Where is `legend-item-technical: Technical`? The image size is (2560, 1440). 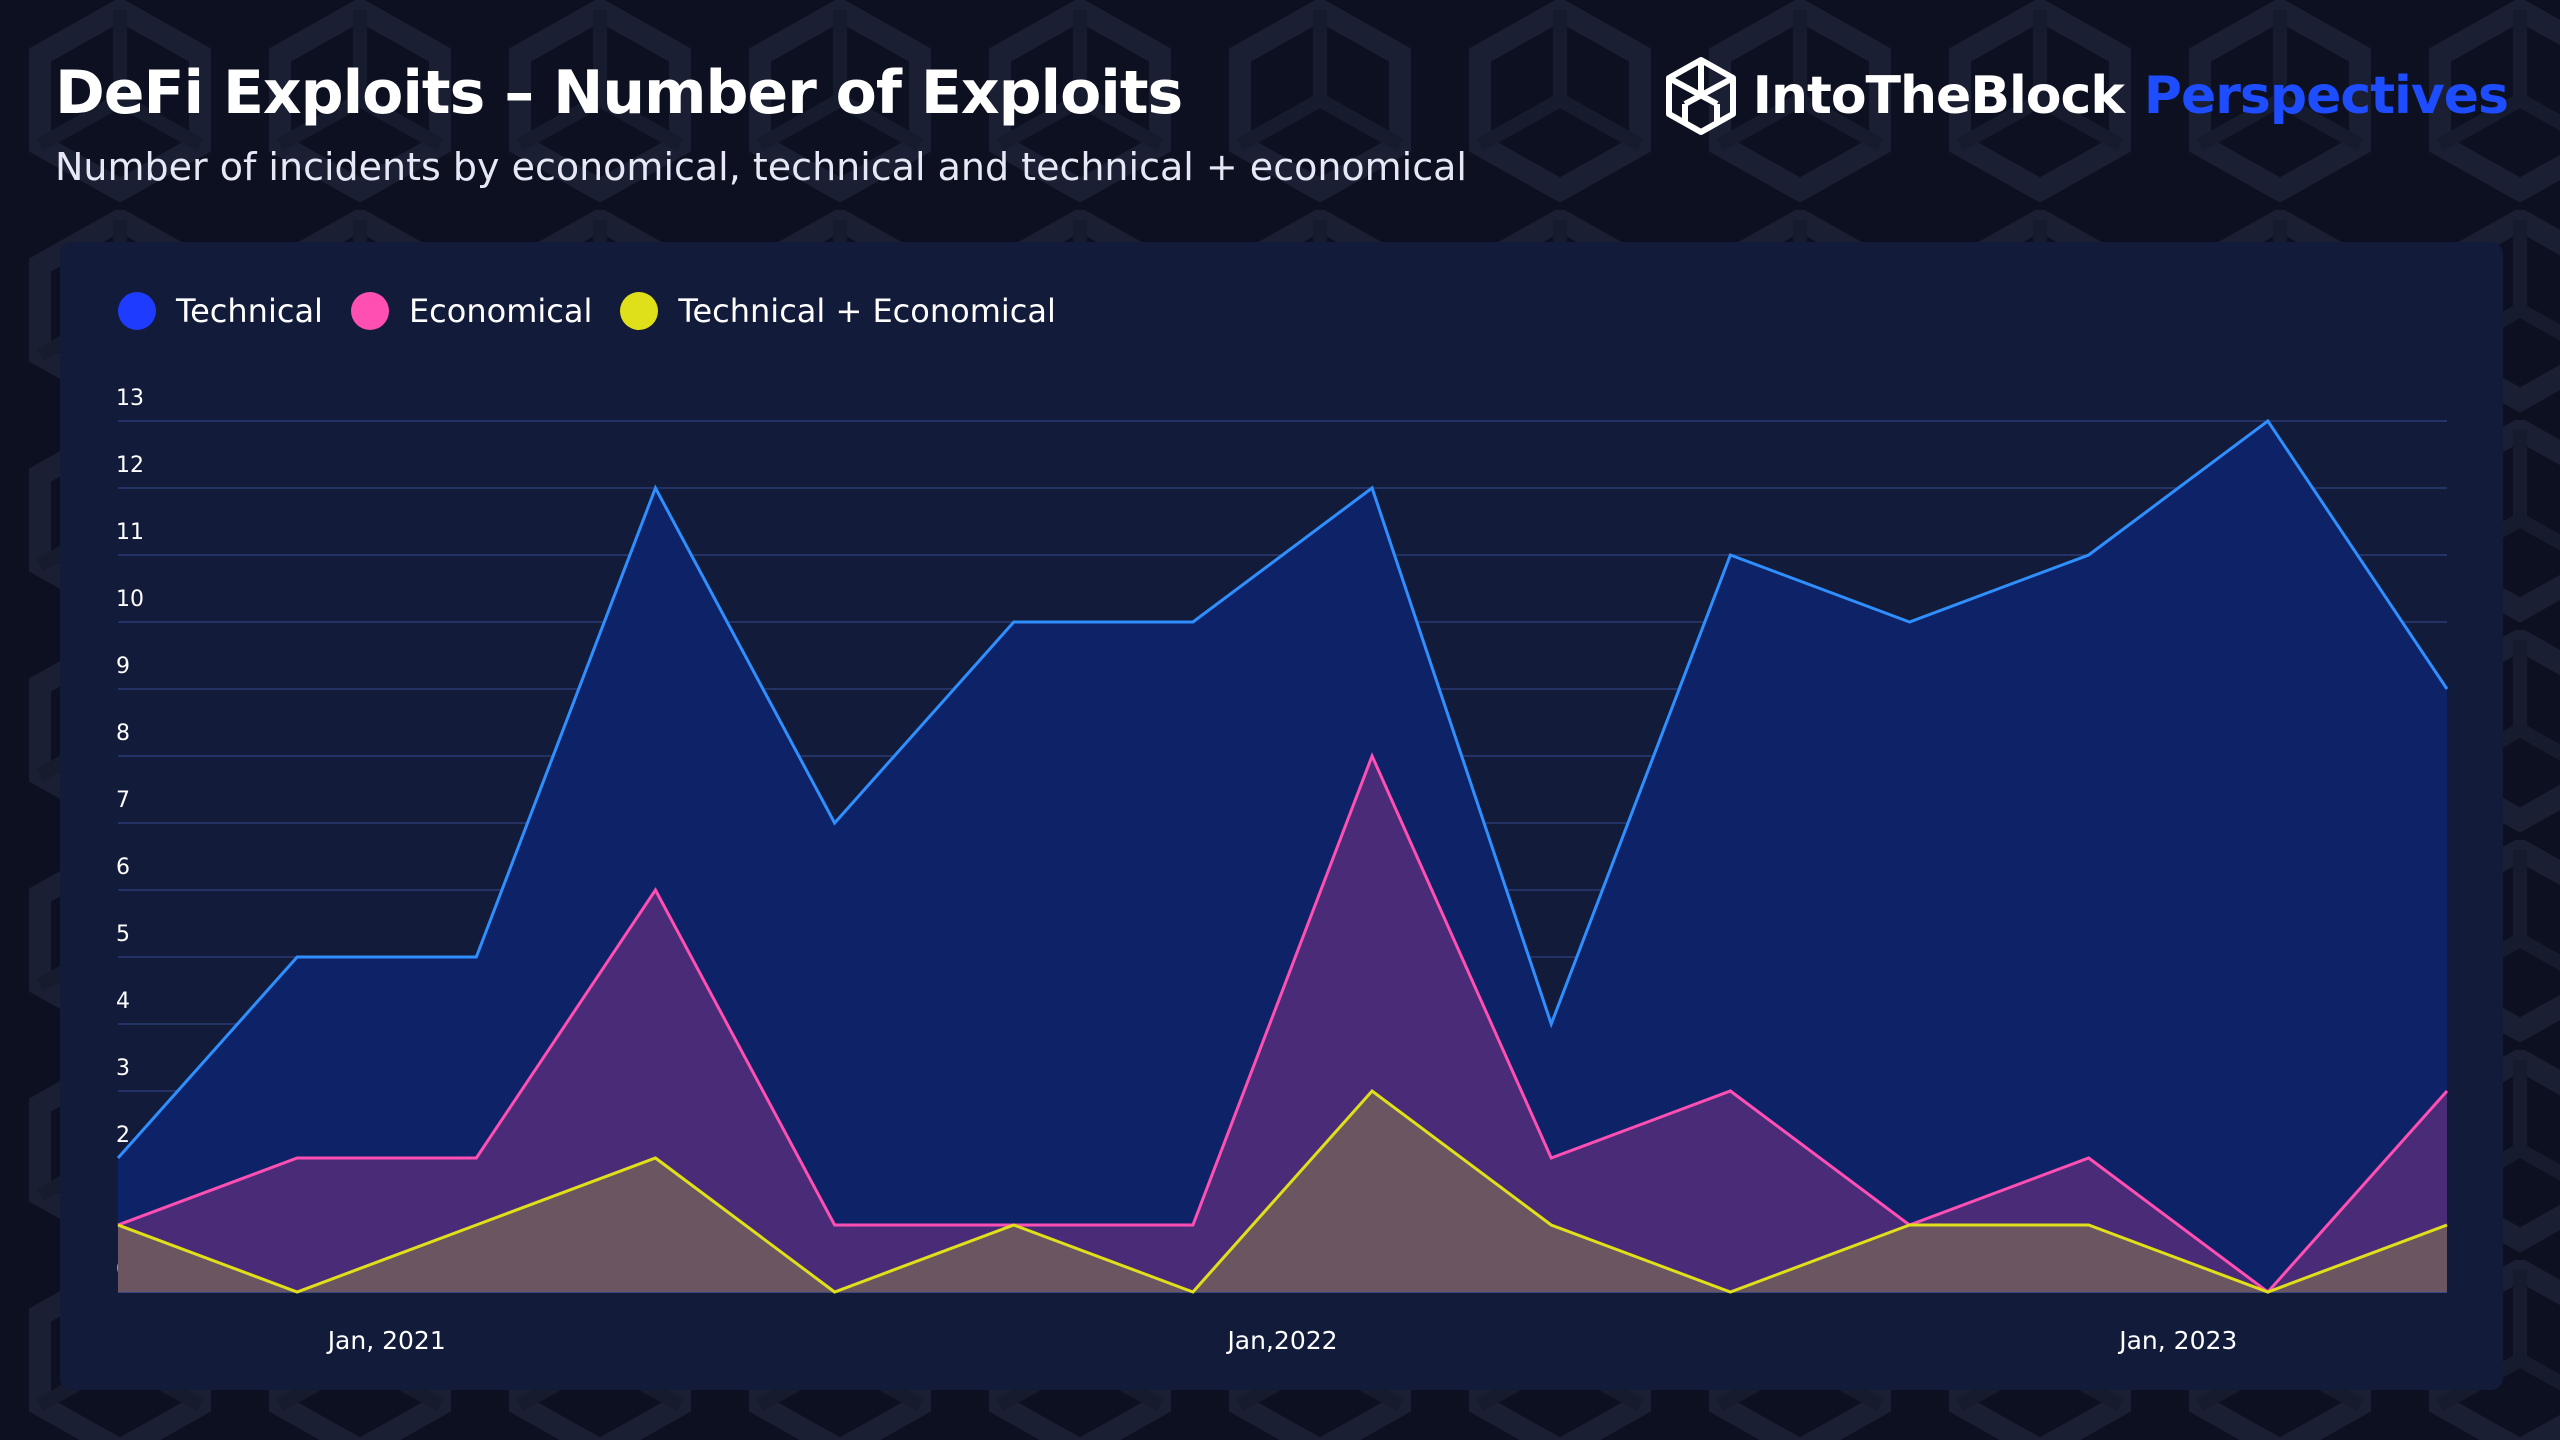
legend-item-technical: Technical is located at coordinates (220, 311).